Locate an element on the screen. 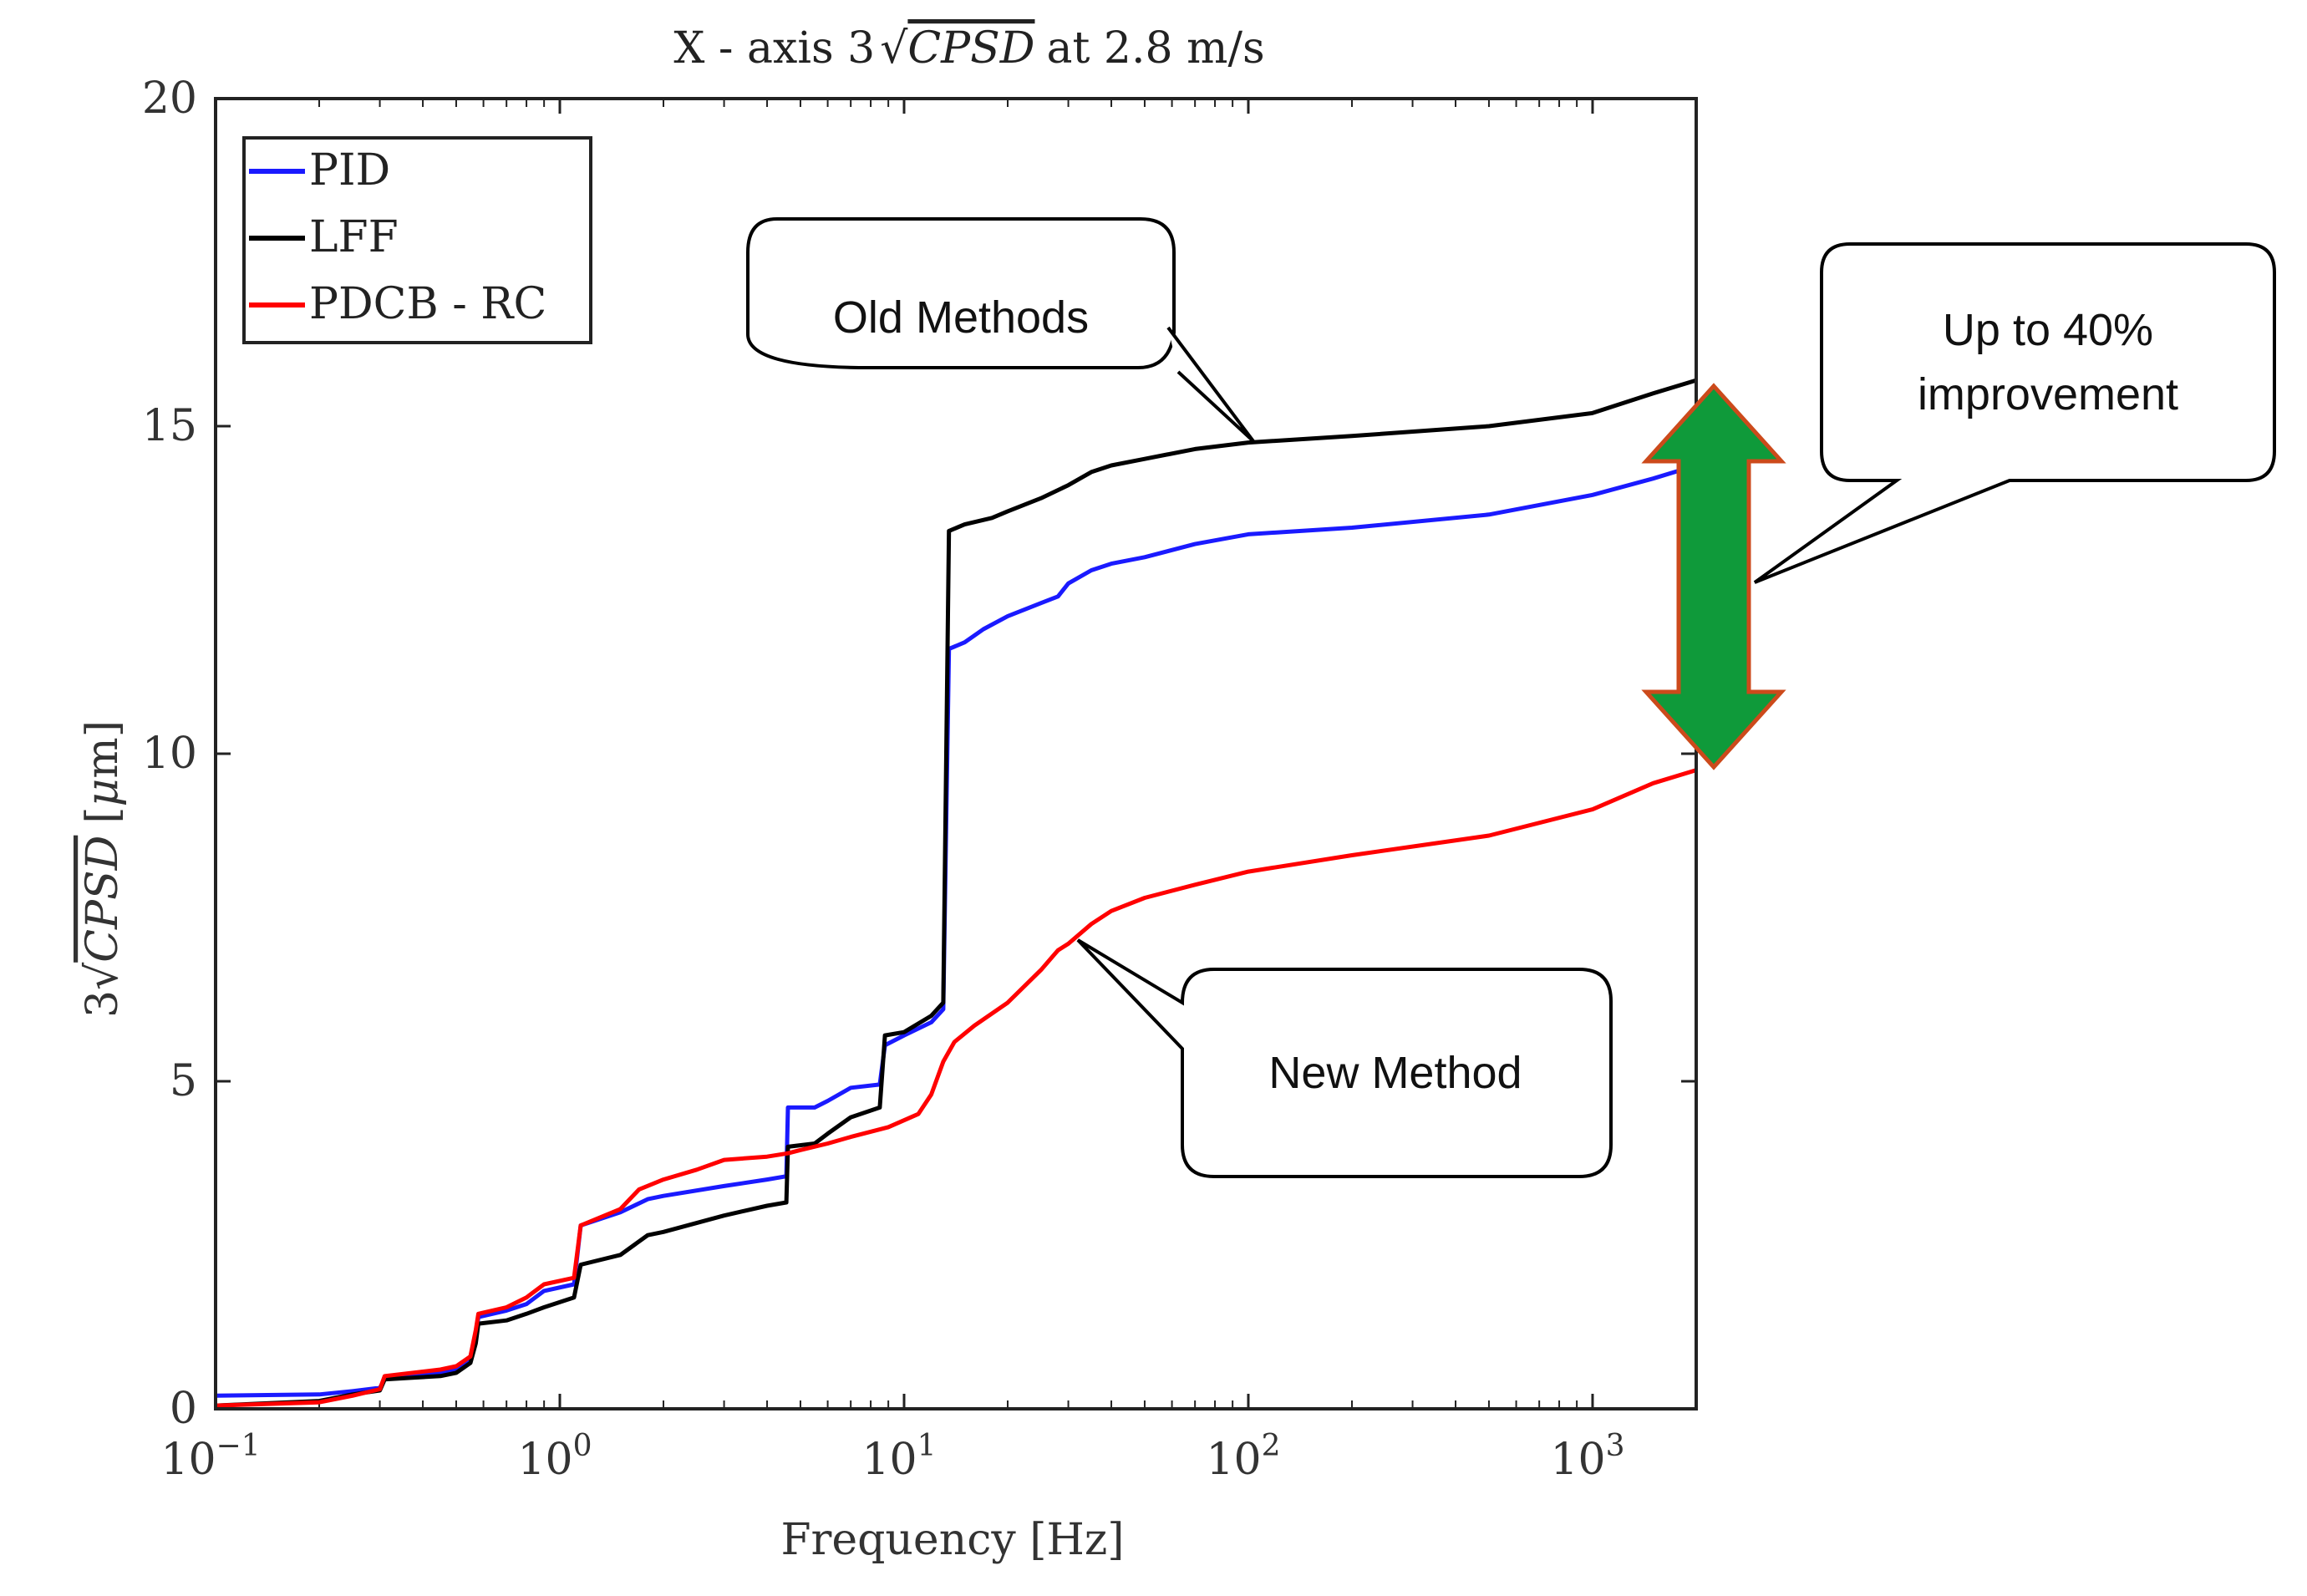  ylabel-sqrt-term: CPSD is located at coordinates (103, 899).